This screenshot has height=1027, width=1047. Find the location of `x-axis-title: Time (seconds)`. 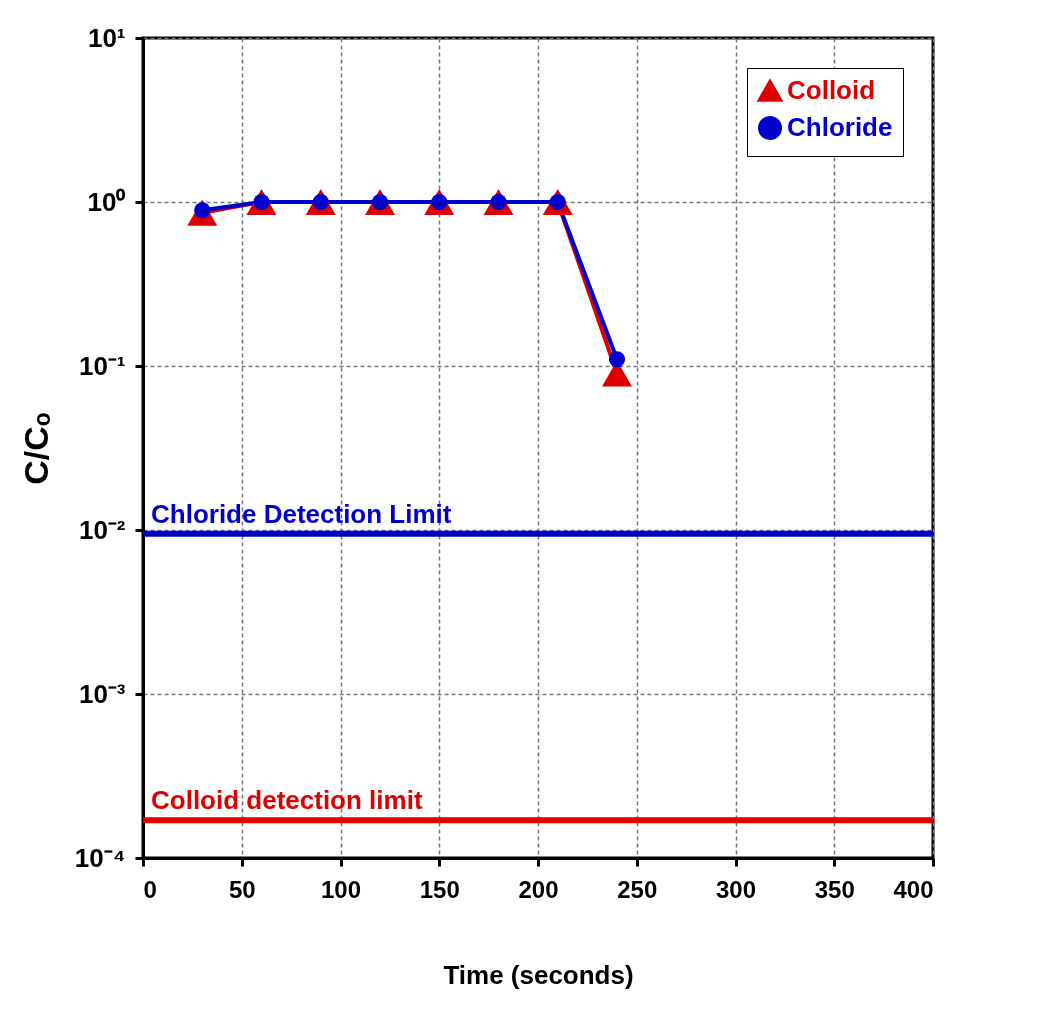

x-axis-title: Time (seconds) is located at coordinates (538, 974).